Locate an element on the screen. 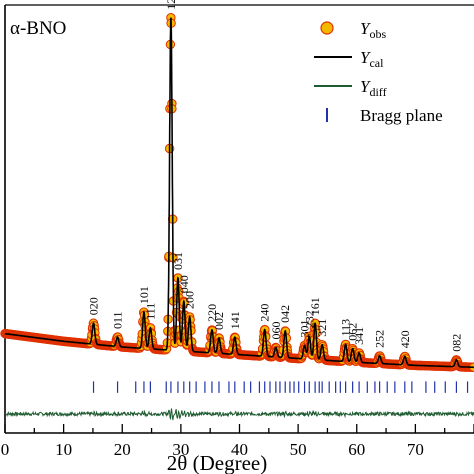 The height and width of the screenshot is (474, 474). x-tick-label: 20 is located at coordinates (122, 449).